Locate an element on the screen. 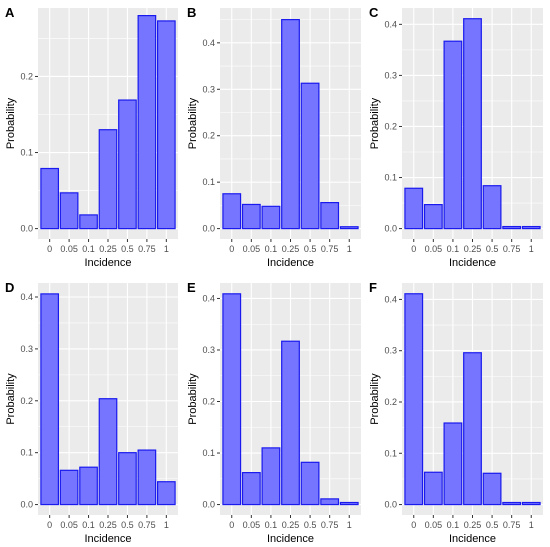  panel-tag: E is located at coordinates (191, 287).